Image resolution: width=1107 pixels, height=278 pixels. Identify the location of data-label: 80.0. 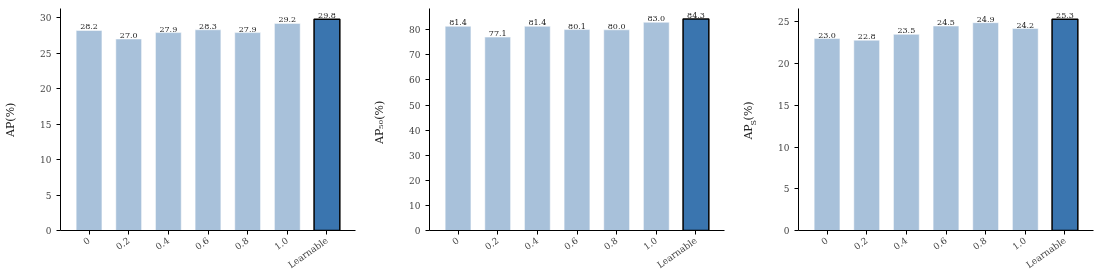
(616, 26).